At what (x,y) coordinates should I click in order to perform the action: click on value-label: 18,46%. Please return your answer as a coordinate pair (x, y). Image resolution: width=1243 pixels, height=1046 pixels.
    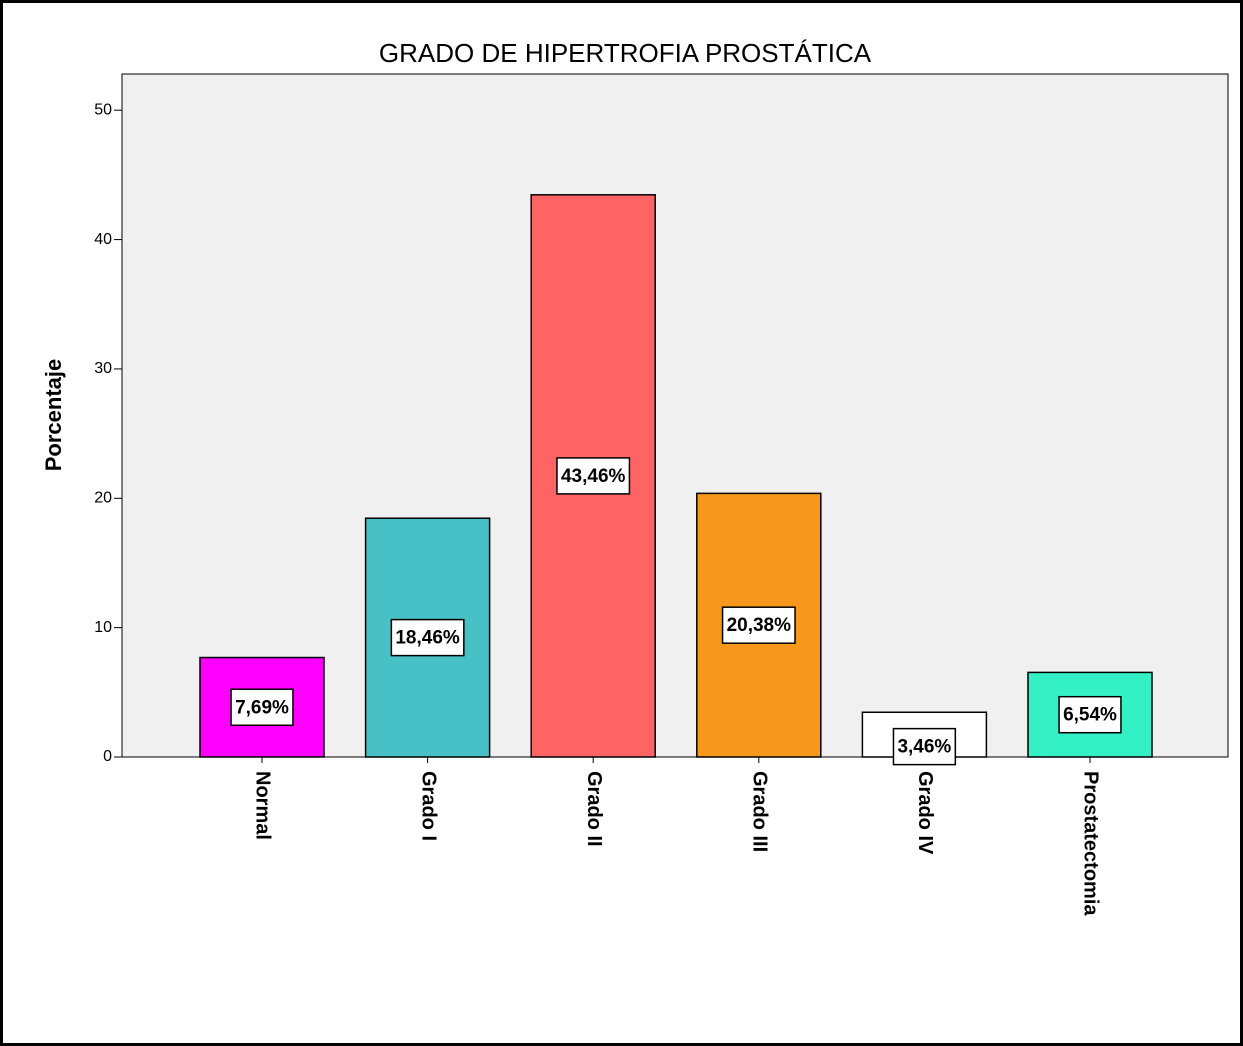
    Looking at the image, I should click on (427, 638).